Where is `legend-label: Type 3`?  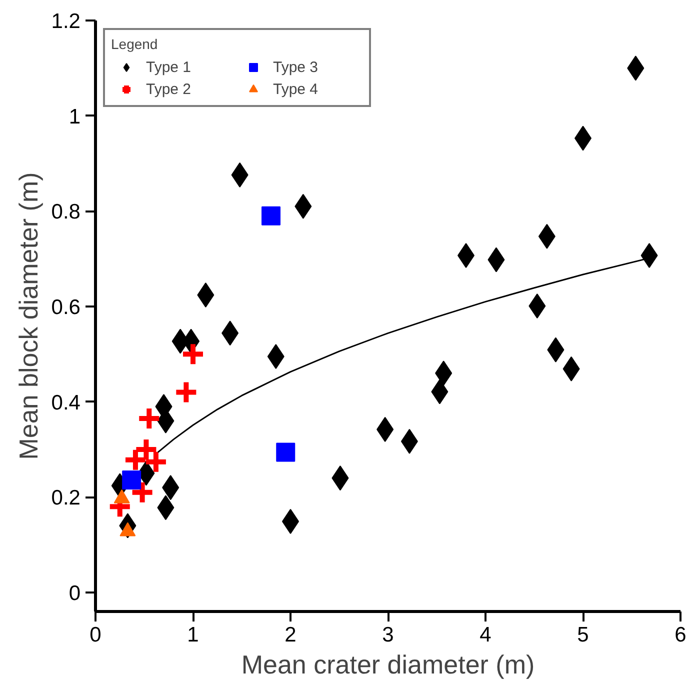
legend-label: Type 3 is located at coordinates (296, 67).